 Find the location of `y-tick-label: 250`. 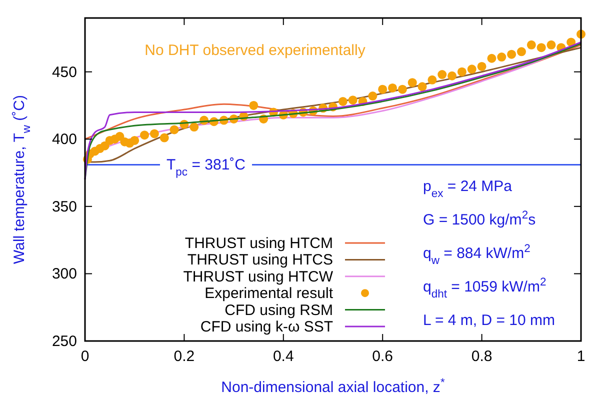

y-tick-label: 250 is located at coordinates (64, 341).